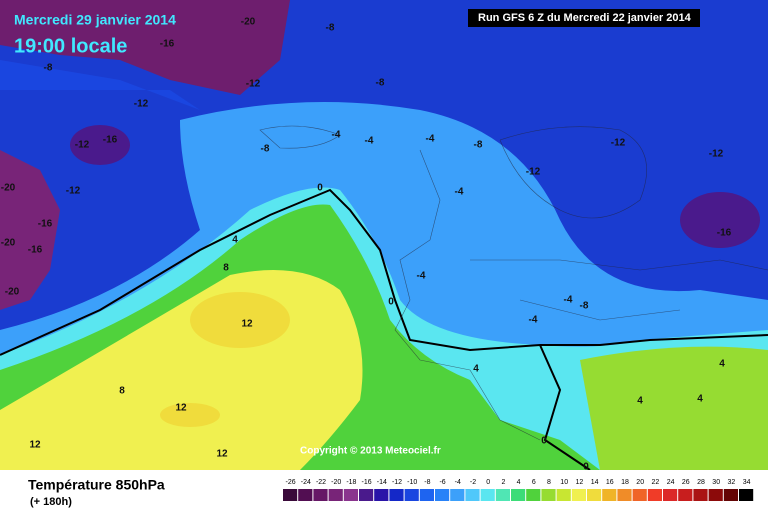 The height and width of the screenshot is (517, 768). What do you see at coordinates (291, 482) in the screenshot?
I see `scale-label: -26` at bounding box center [291, 482].